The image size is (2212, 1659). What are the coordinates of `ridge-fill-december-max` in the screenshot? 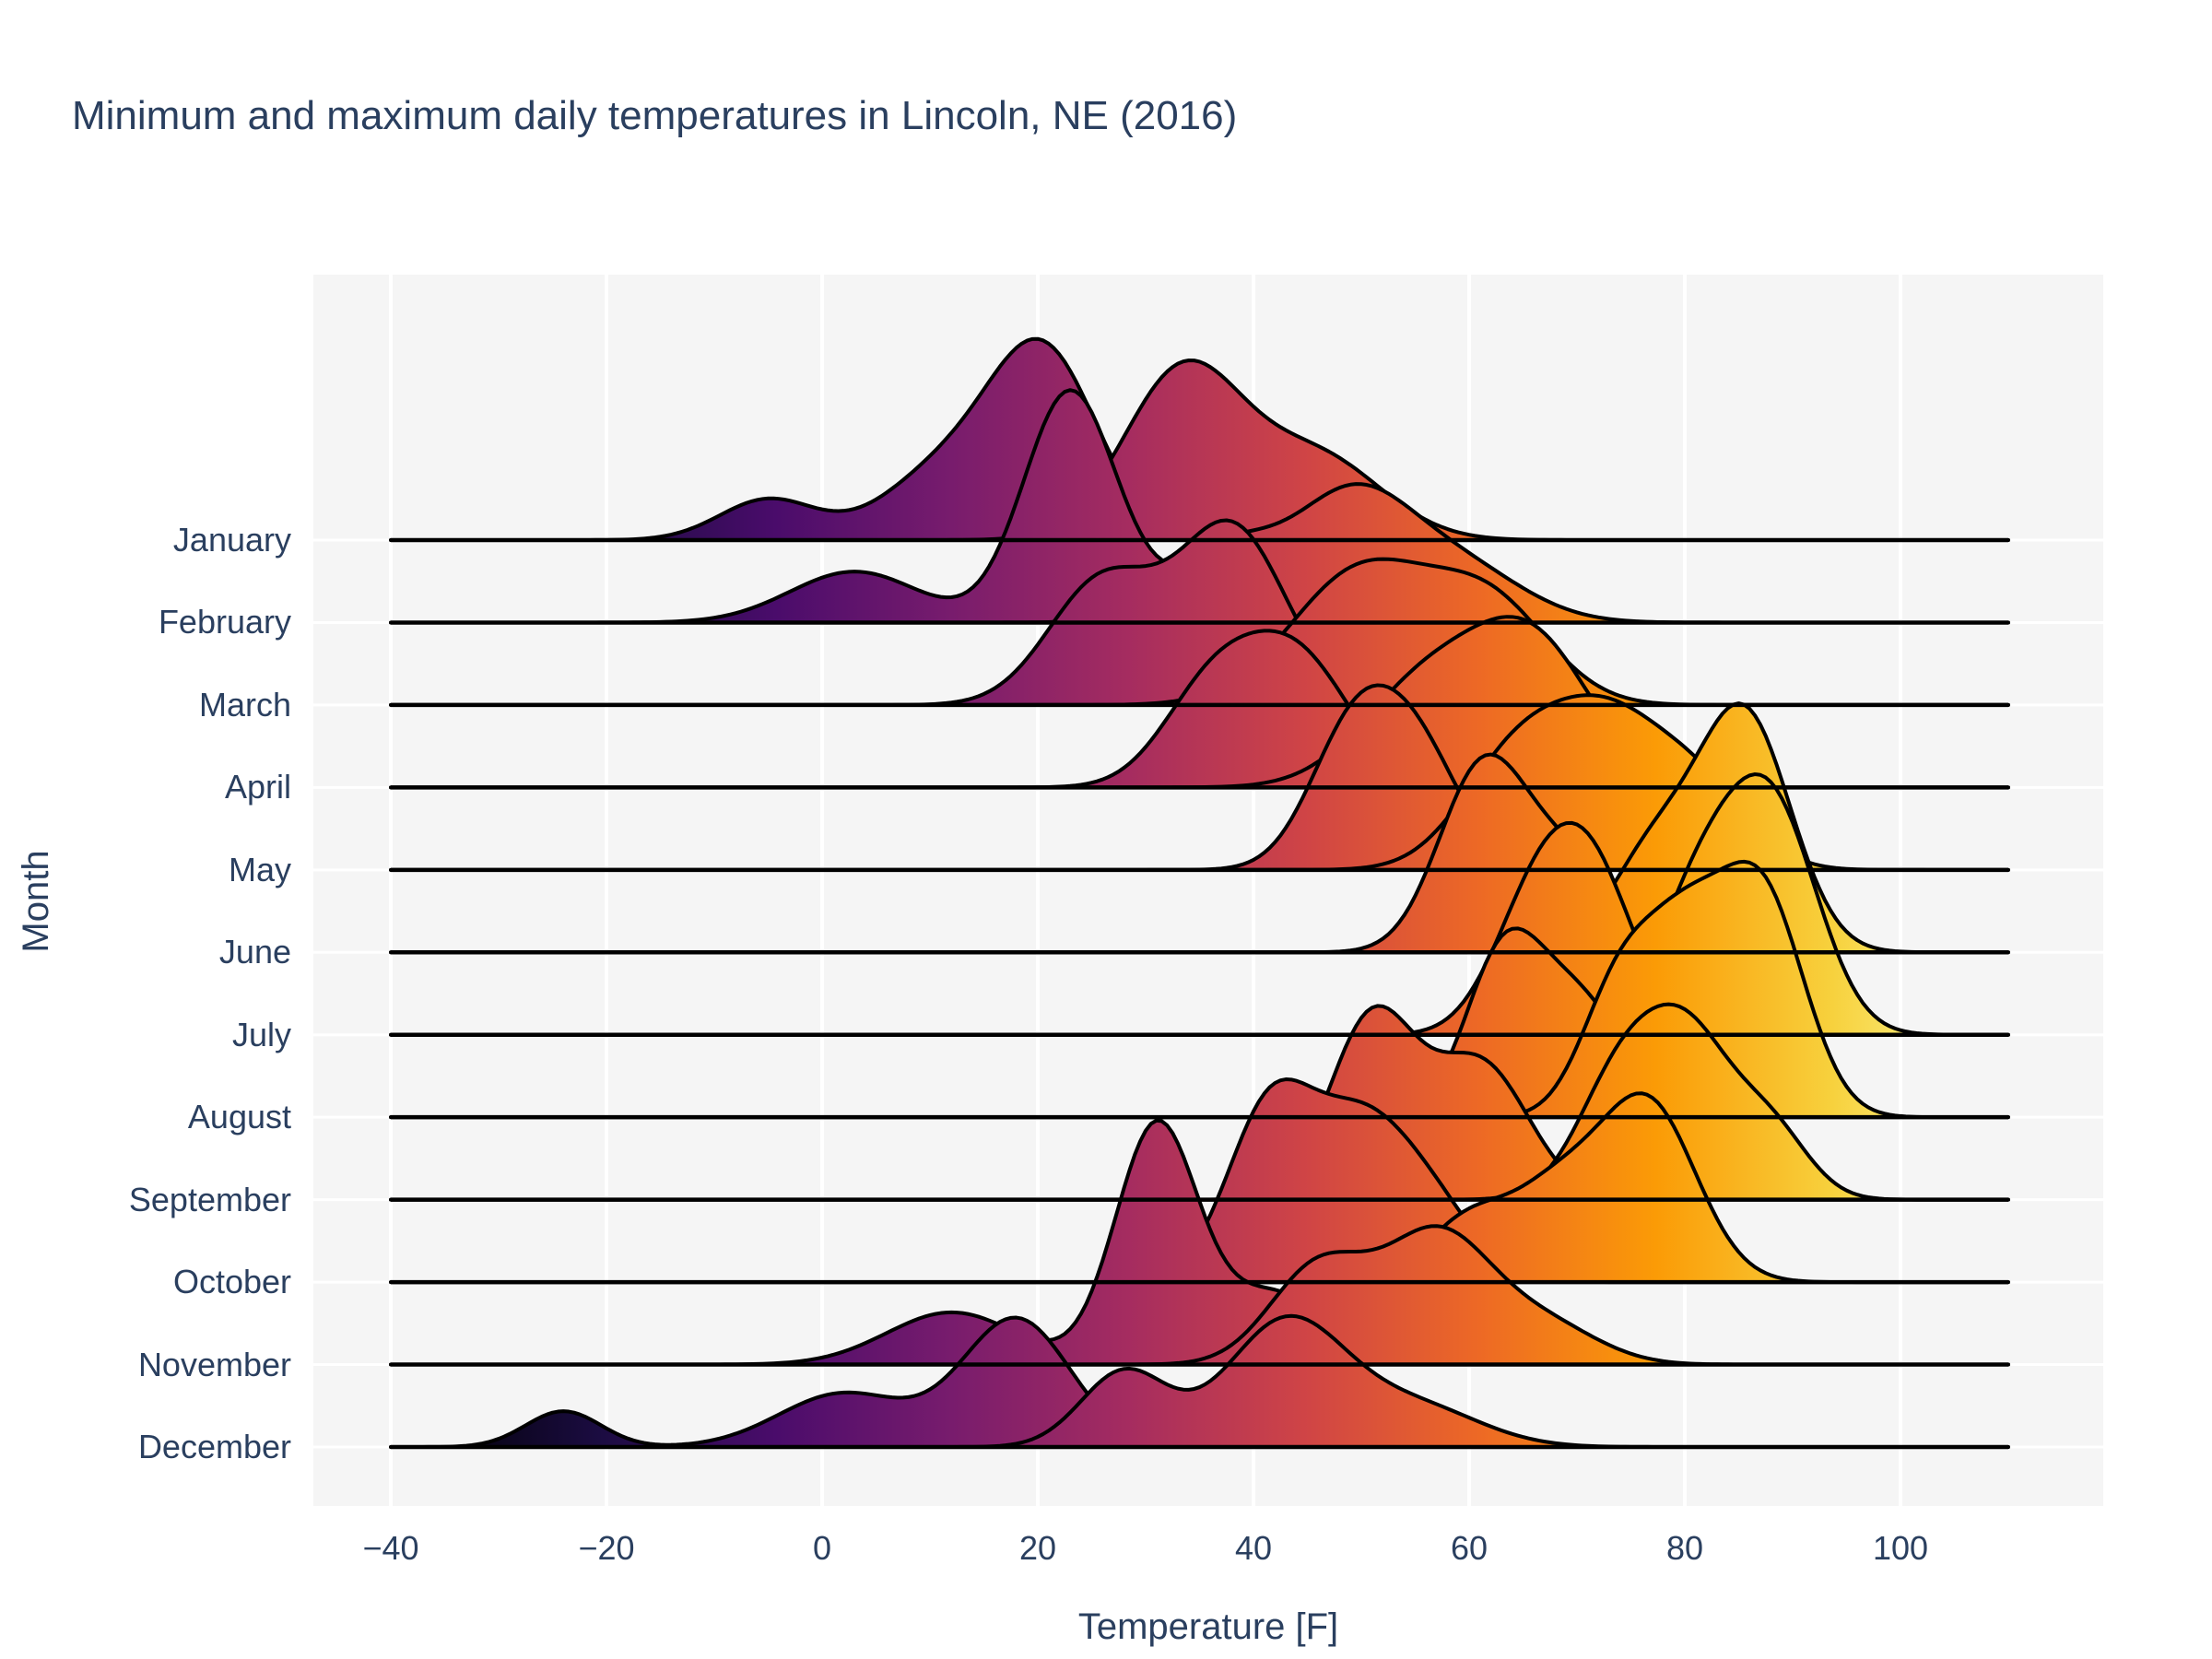 It's located at (1199, 1381).